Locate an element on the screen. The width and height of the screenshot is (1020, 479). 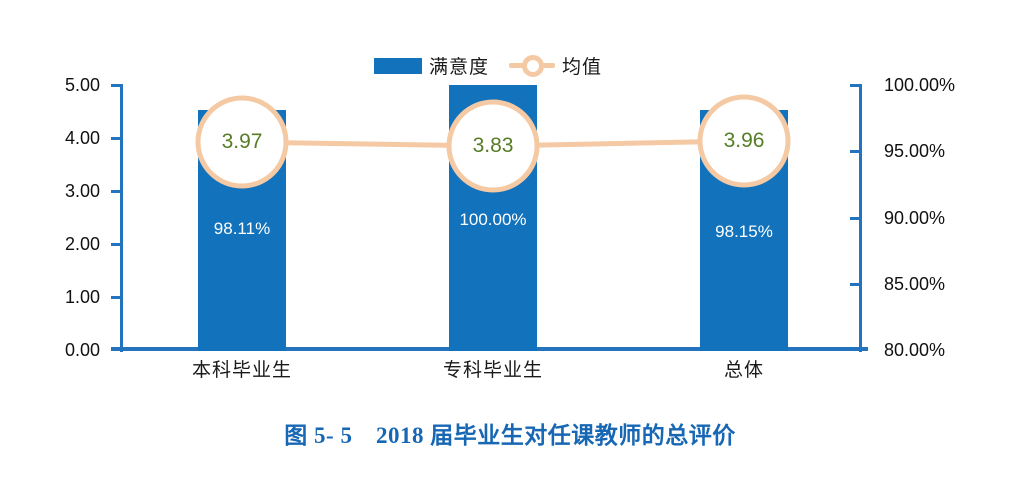
bar-value-label: 100.00% is located at coordinates (493, 219).